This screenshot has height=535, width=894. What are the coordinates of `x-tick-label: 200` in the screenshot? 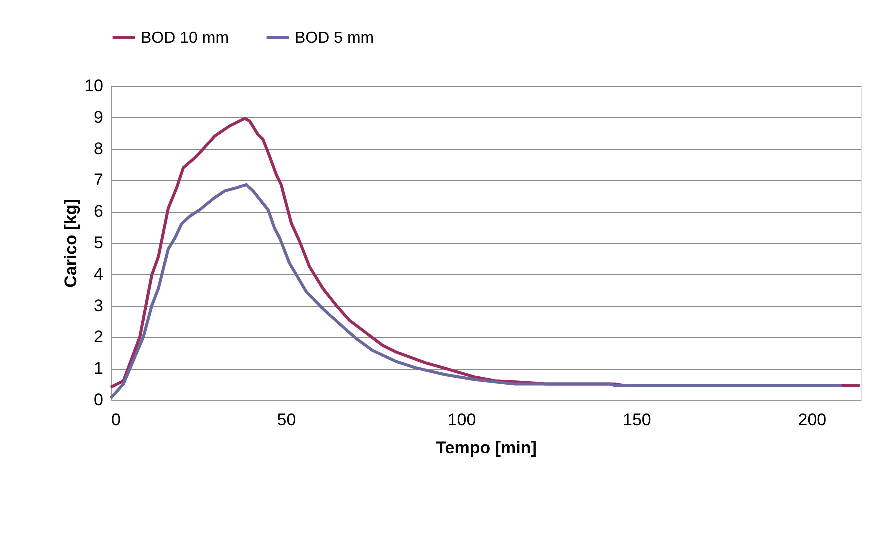 It's located at (812, 420).